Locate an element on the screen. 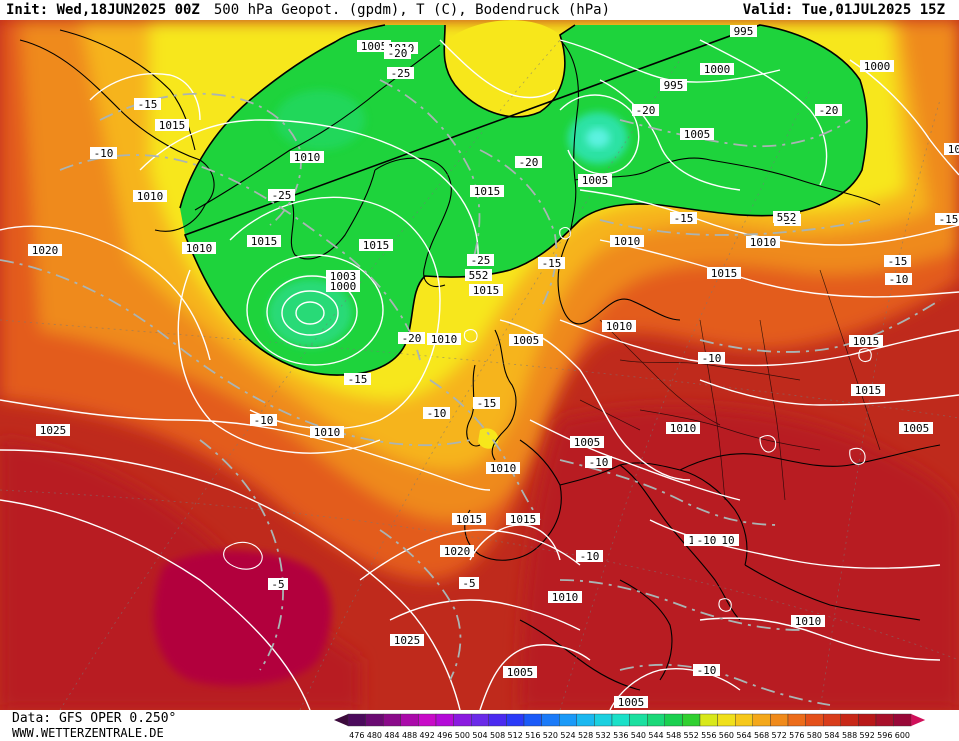 The width and height of the screenshot is (959, 741). legend-value: 544 is located at coordinates (655, 735).